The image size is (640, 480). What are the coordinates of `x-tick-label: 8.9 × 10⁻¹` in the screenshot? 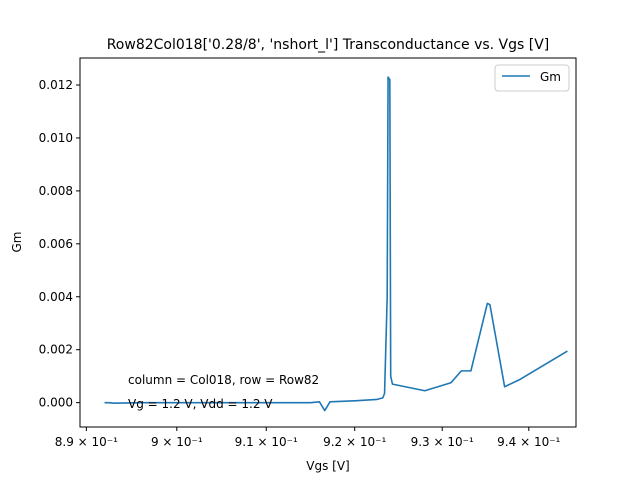 It's located at (86, 442).